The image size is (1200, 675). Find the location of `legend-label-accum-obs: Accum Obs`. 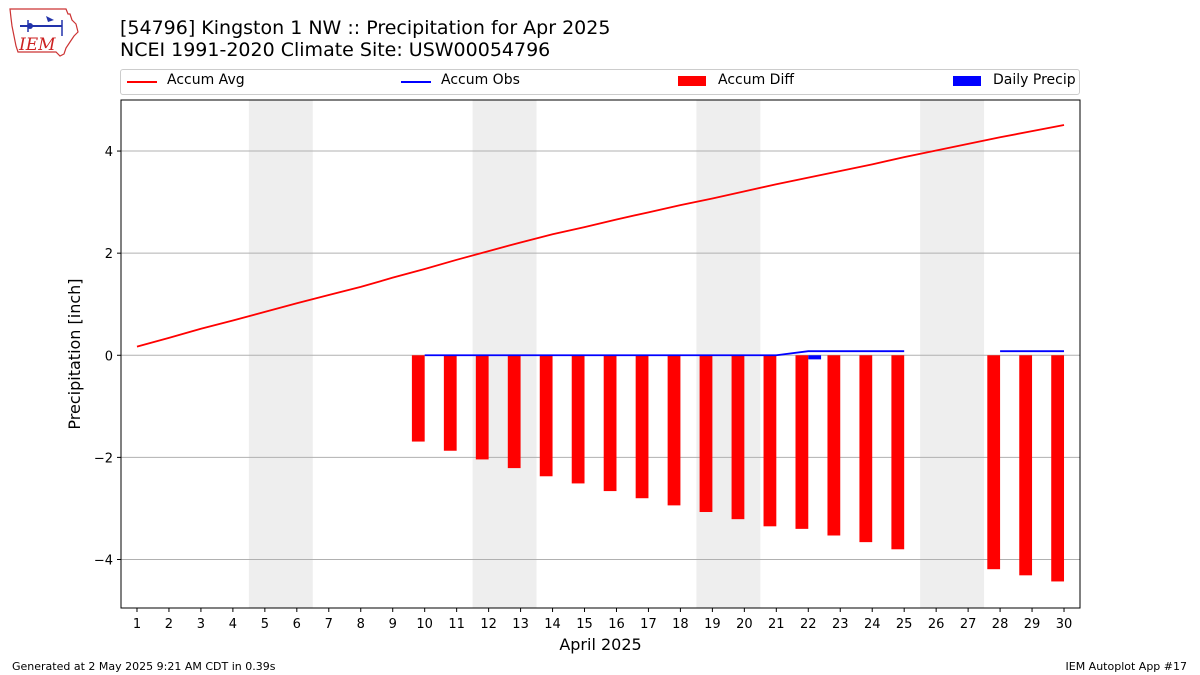

legend-label-accum-obs: Accum Obs is located at coordinates (480, 80).